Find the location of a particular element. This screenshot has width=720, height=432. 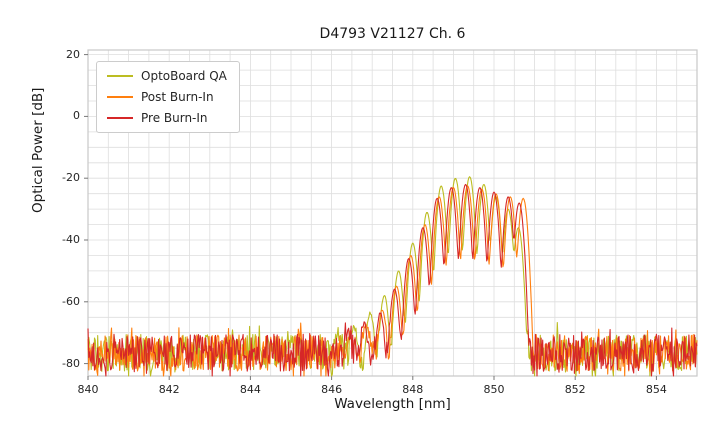

x-tick-label: 844 is located at coordinates (250, 389).